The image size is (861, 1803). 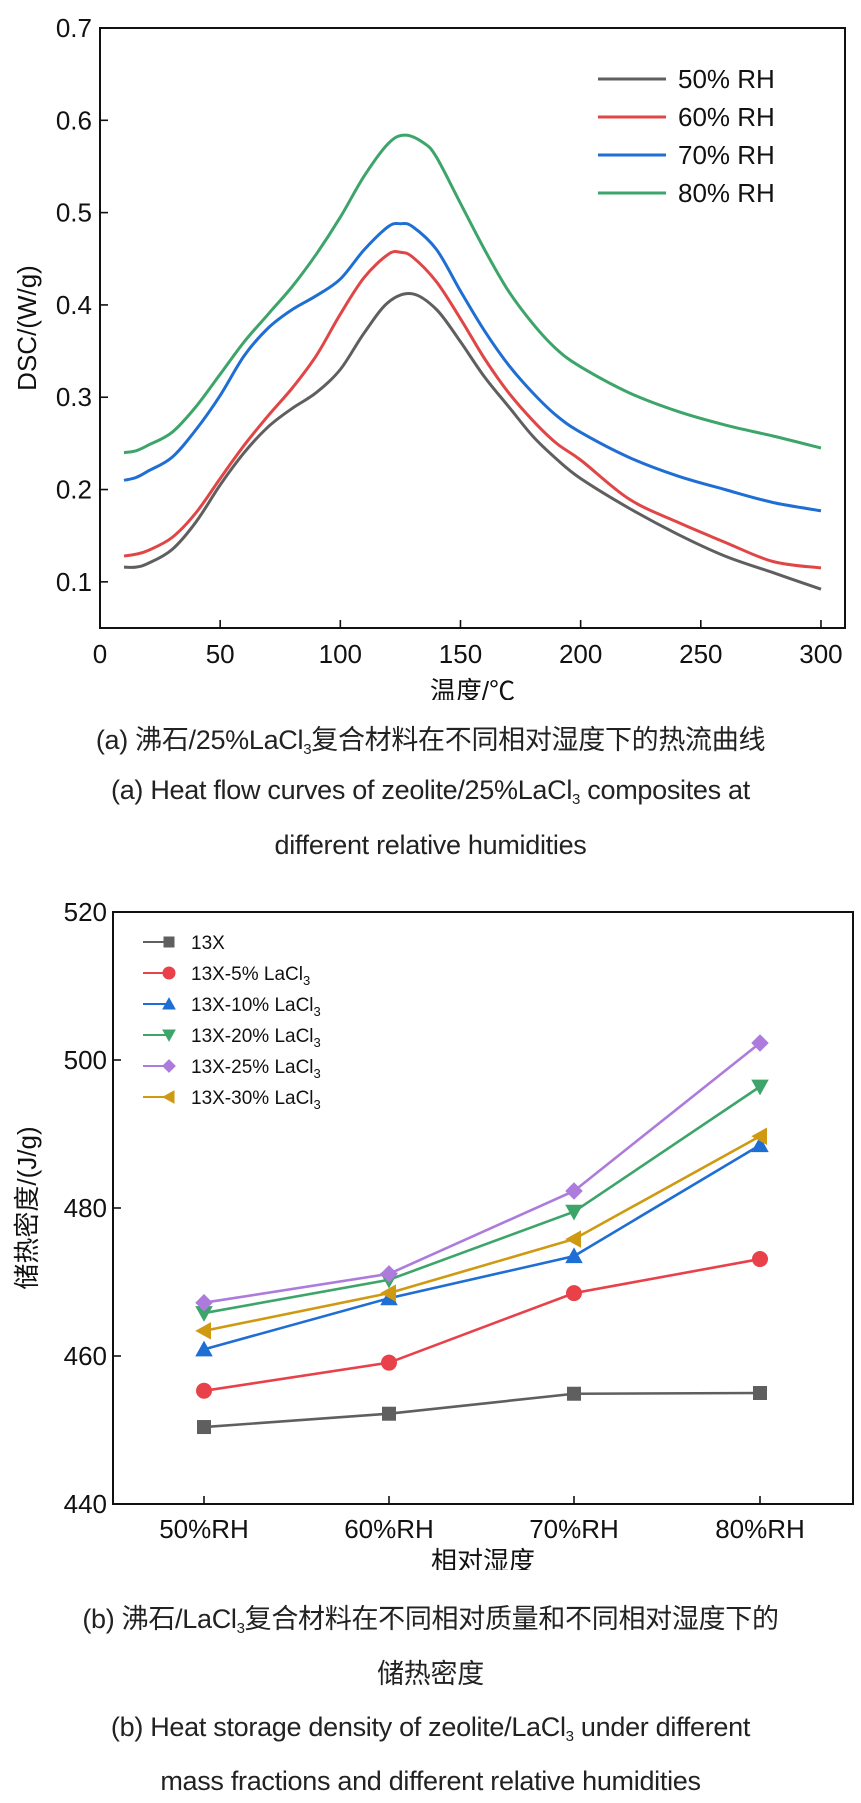 What do you see at coordinates (483, 1558) in the screenshot?
I see `x-axis-label: 相对湿度` at bounding box center [483, 1558].